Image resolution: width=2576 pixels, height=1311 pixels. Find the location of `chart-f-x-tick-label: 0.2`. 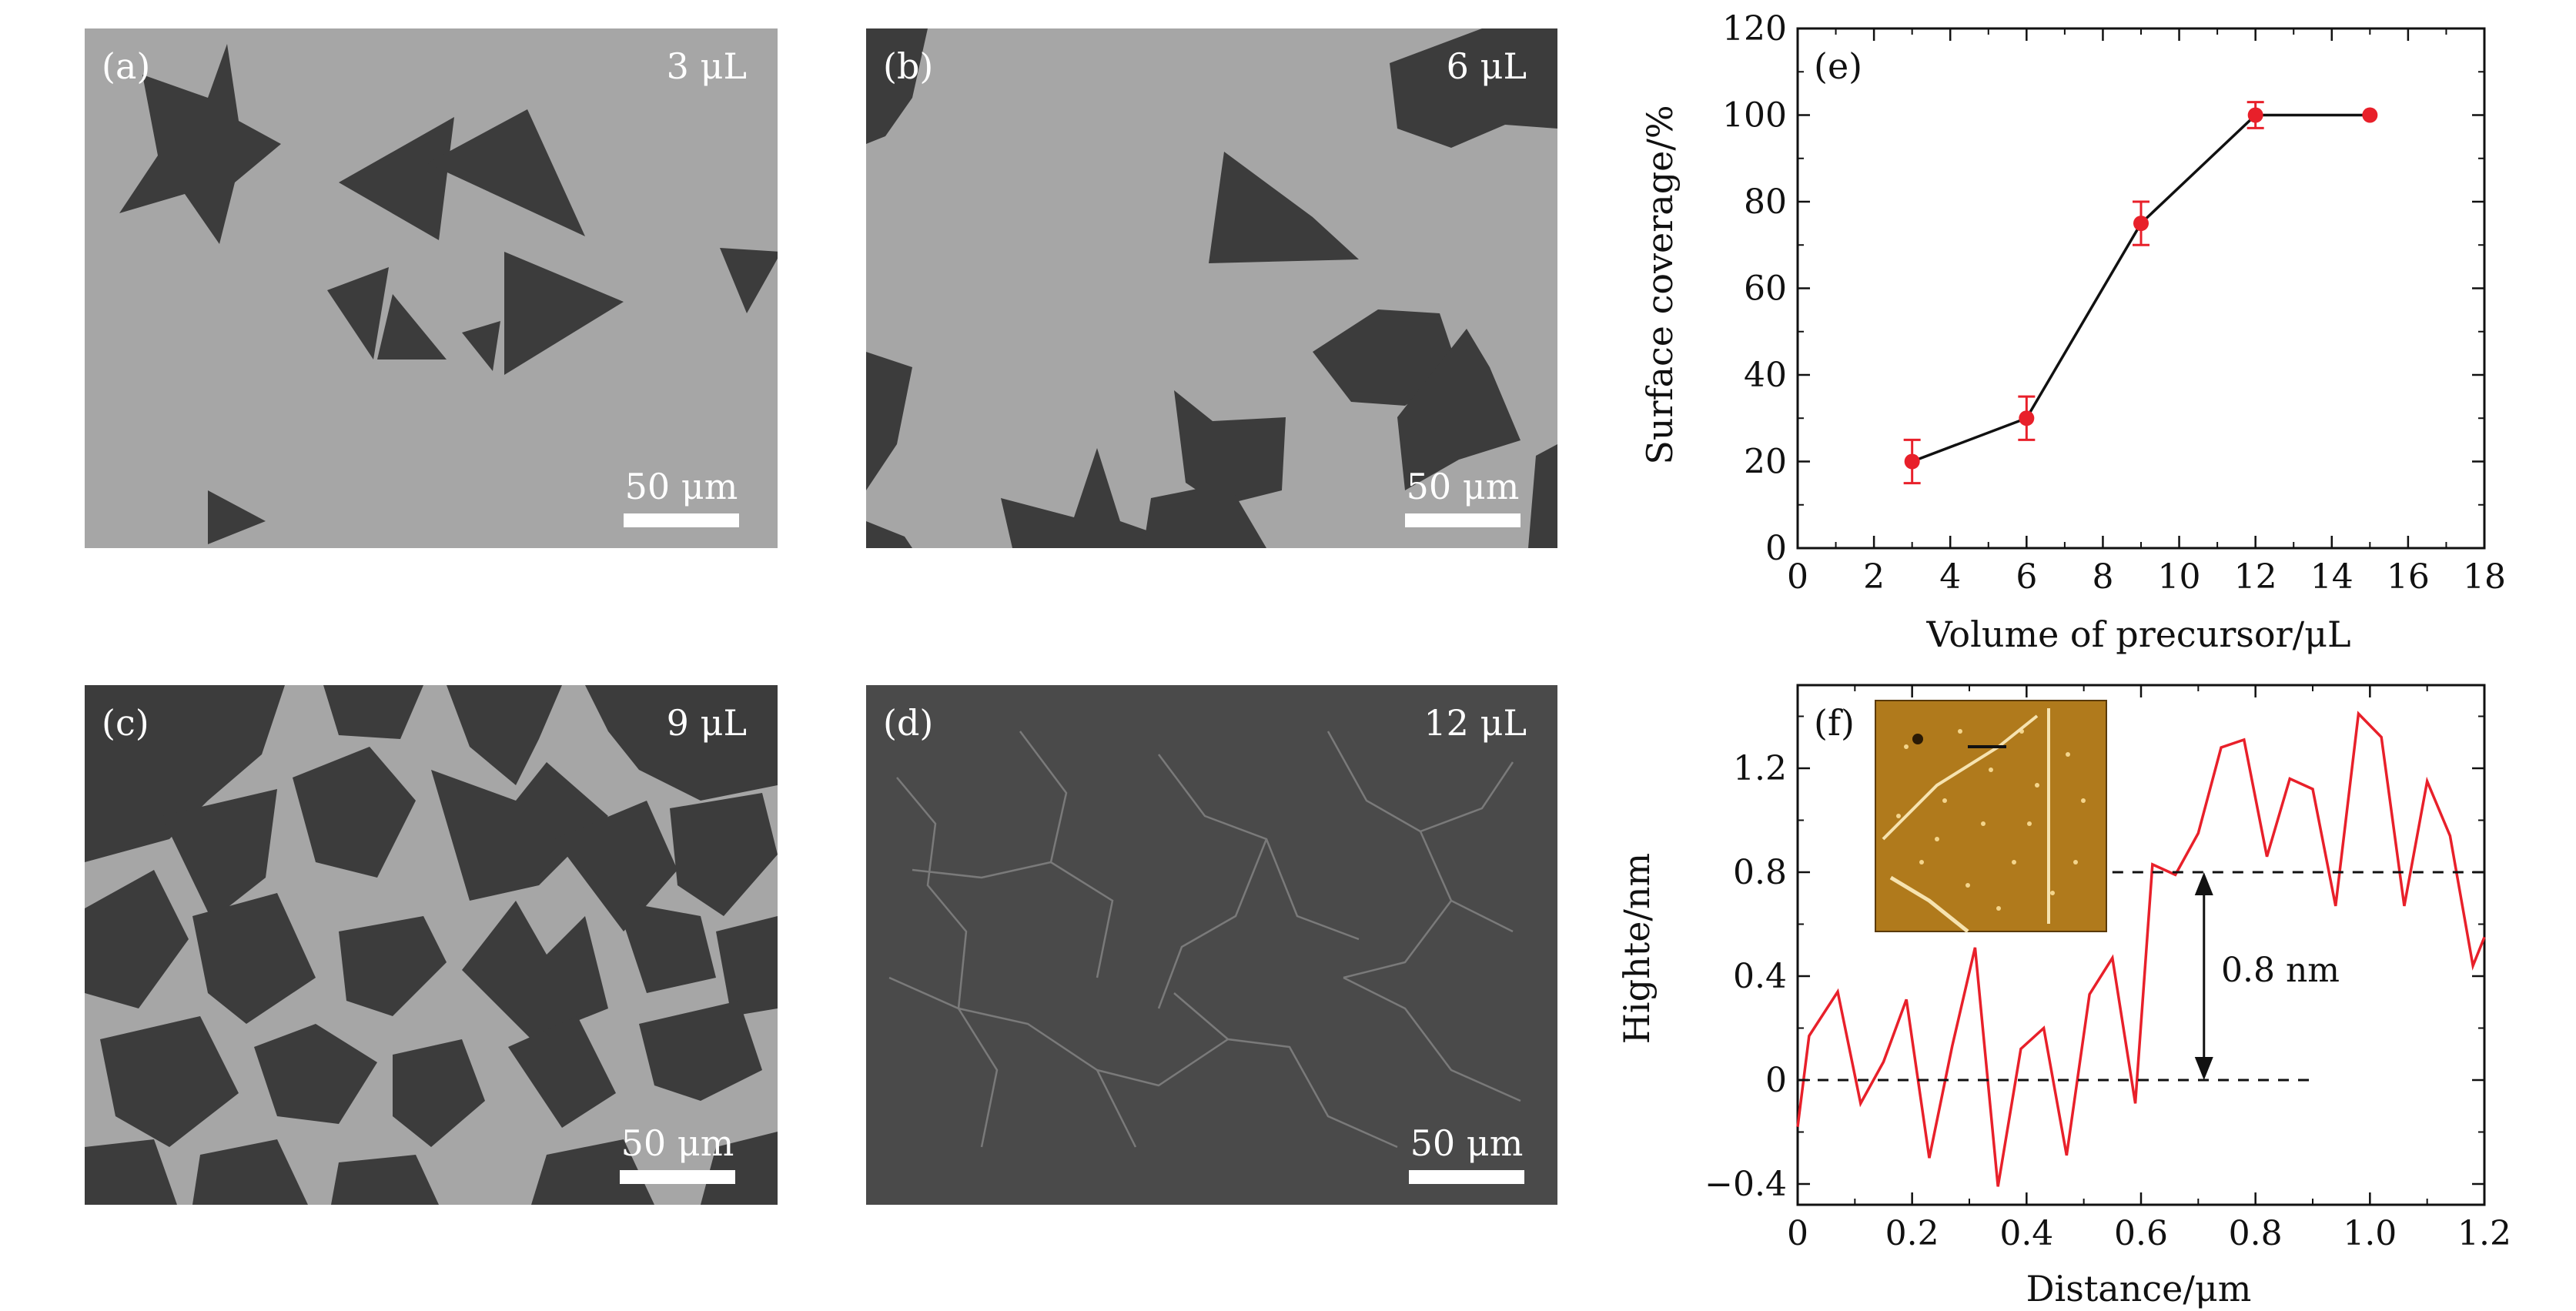

chart-f-x-tick-label: 0.2 is located at coordinates (1912, 1233).